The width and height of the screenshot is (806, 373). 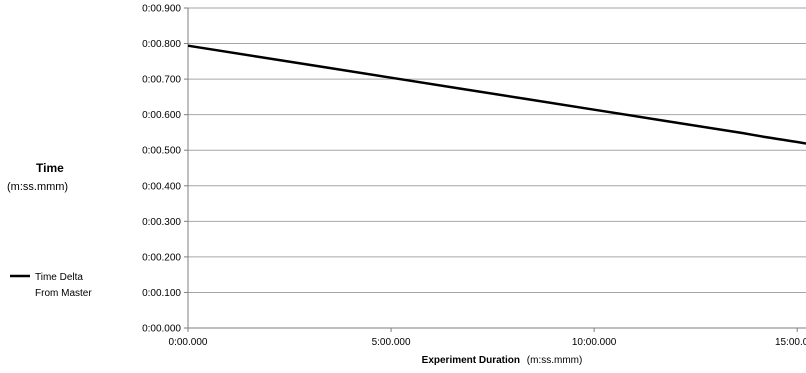 What do you see at coordinates (391, 342) in the screenshot?
I see `x-tick-label: 5:00.000` at bounding box center [391, 342].